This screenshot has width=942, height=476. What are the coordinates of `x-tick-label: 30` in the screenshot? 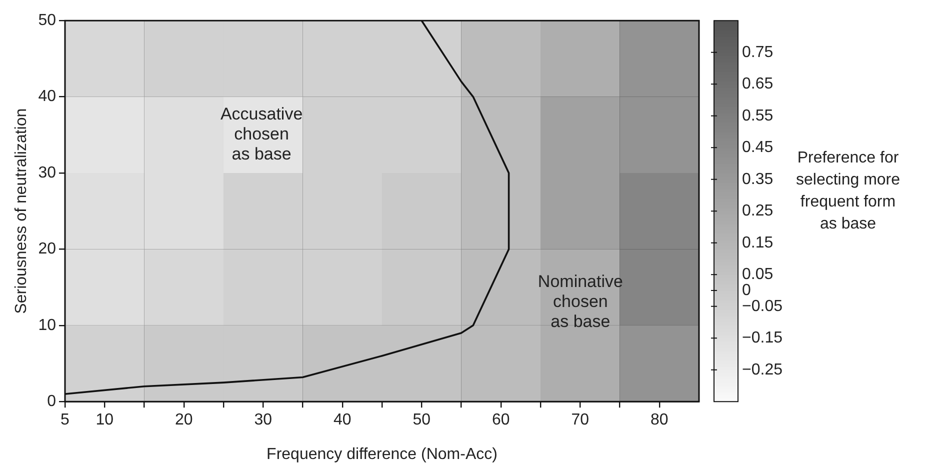 It's located at (263, 420).